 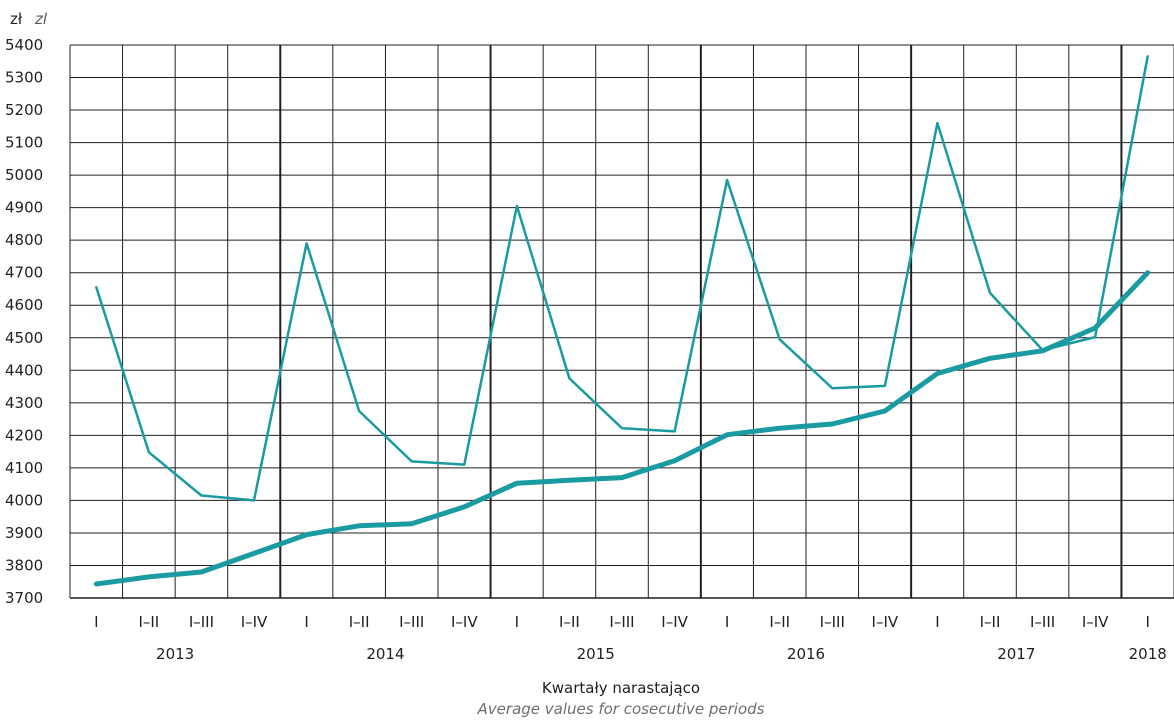 What do you see at coordinates (24, 370) in the screenshot?
I see `y-tick-label: 4400` at bounding box center [24, 370].